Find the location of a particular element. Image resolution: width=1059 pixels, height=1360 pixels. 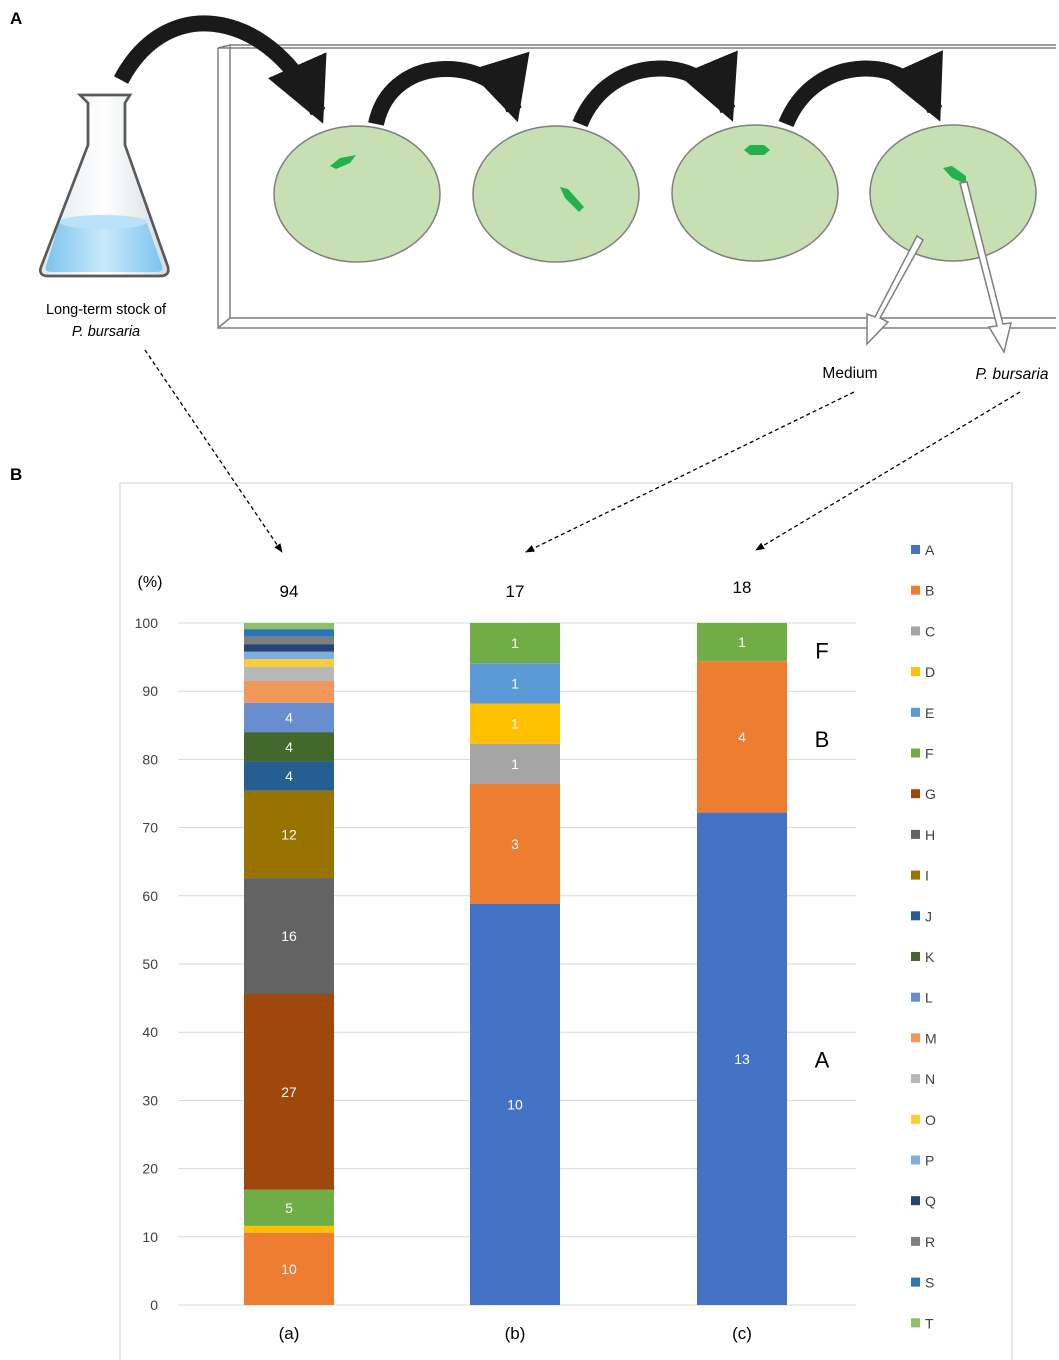

bar-segment-label: 5 is located at coordinates (289, 1208).